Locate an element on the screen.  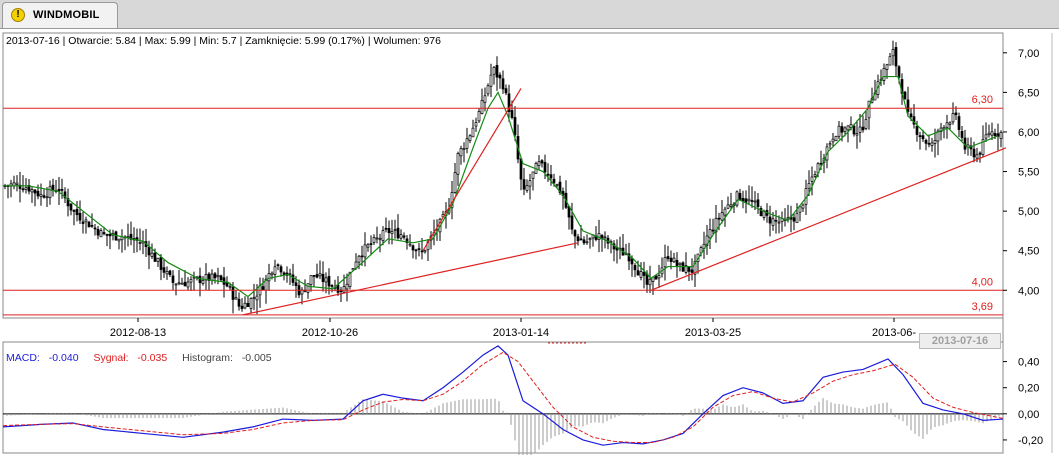
info-close-label: Zamknięcie: is located at coordinates (273, 41).